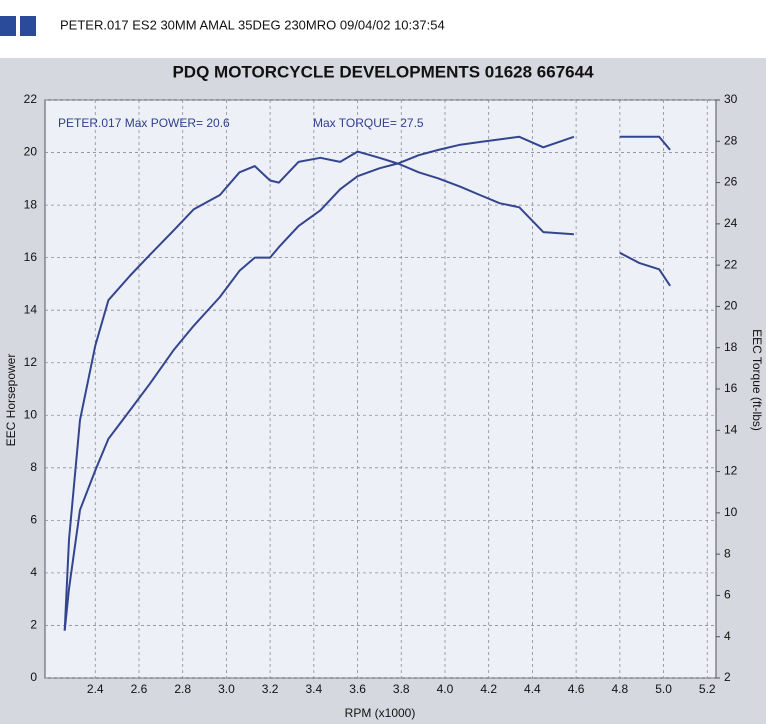  Describe the element at coordinates (731, 182) in the screenshot. I see `y2-tick-label: 26` at that location.